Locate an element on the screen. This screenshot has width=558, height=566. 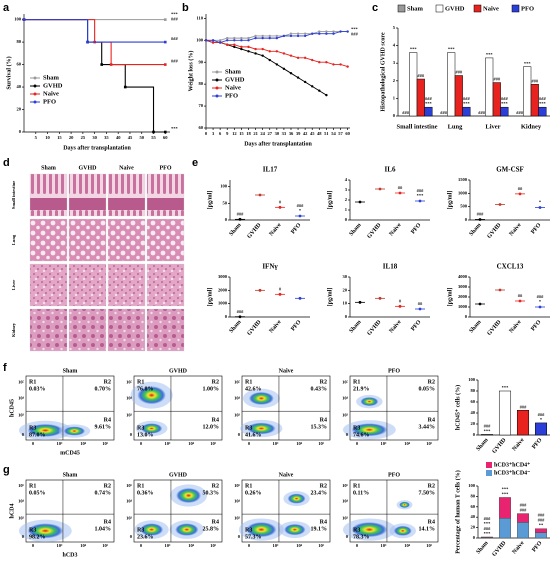
x-tick-label: 42 is located at coordinates (305, 133).